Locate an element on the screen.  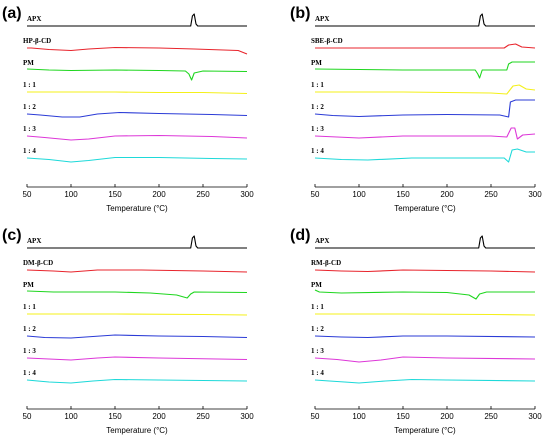
trace-label-sbe-cd: SBE-β-CD is located at coordinates (327, 41).